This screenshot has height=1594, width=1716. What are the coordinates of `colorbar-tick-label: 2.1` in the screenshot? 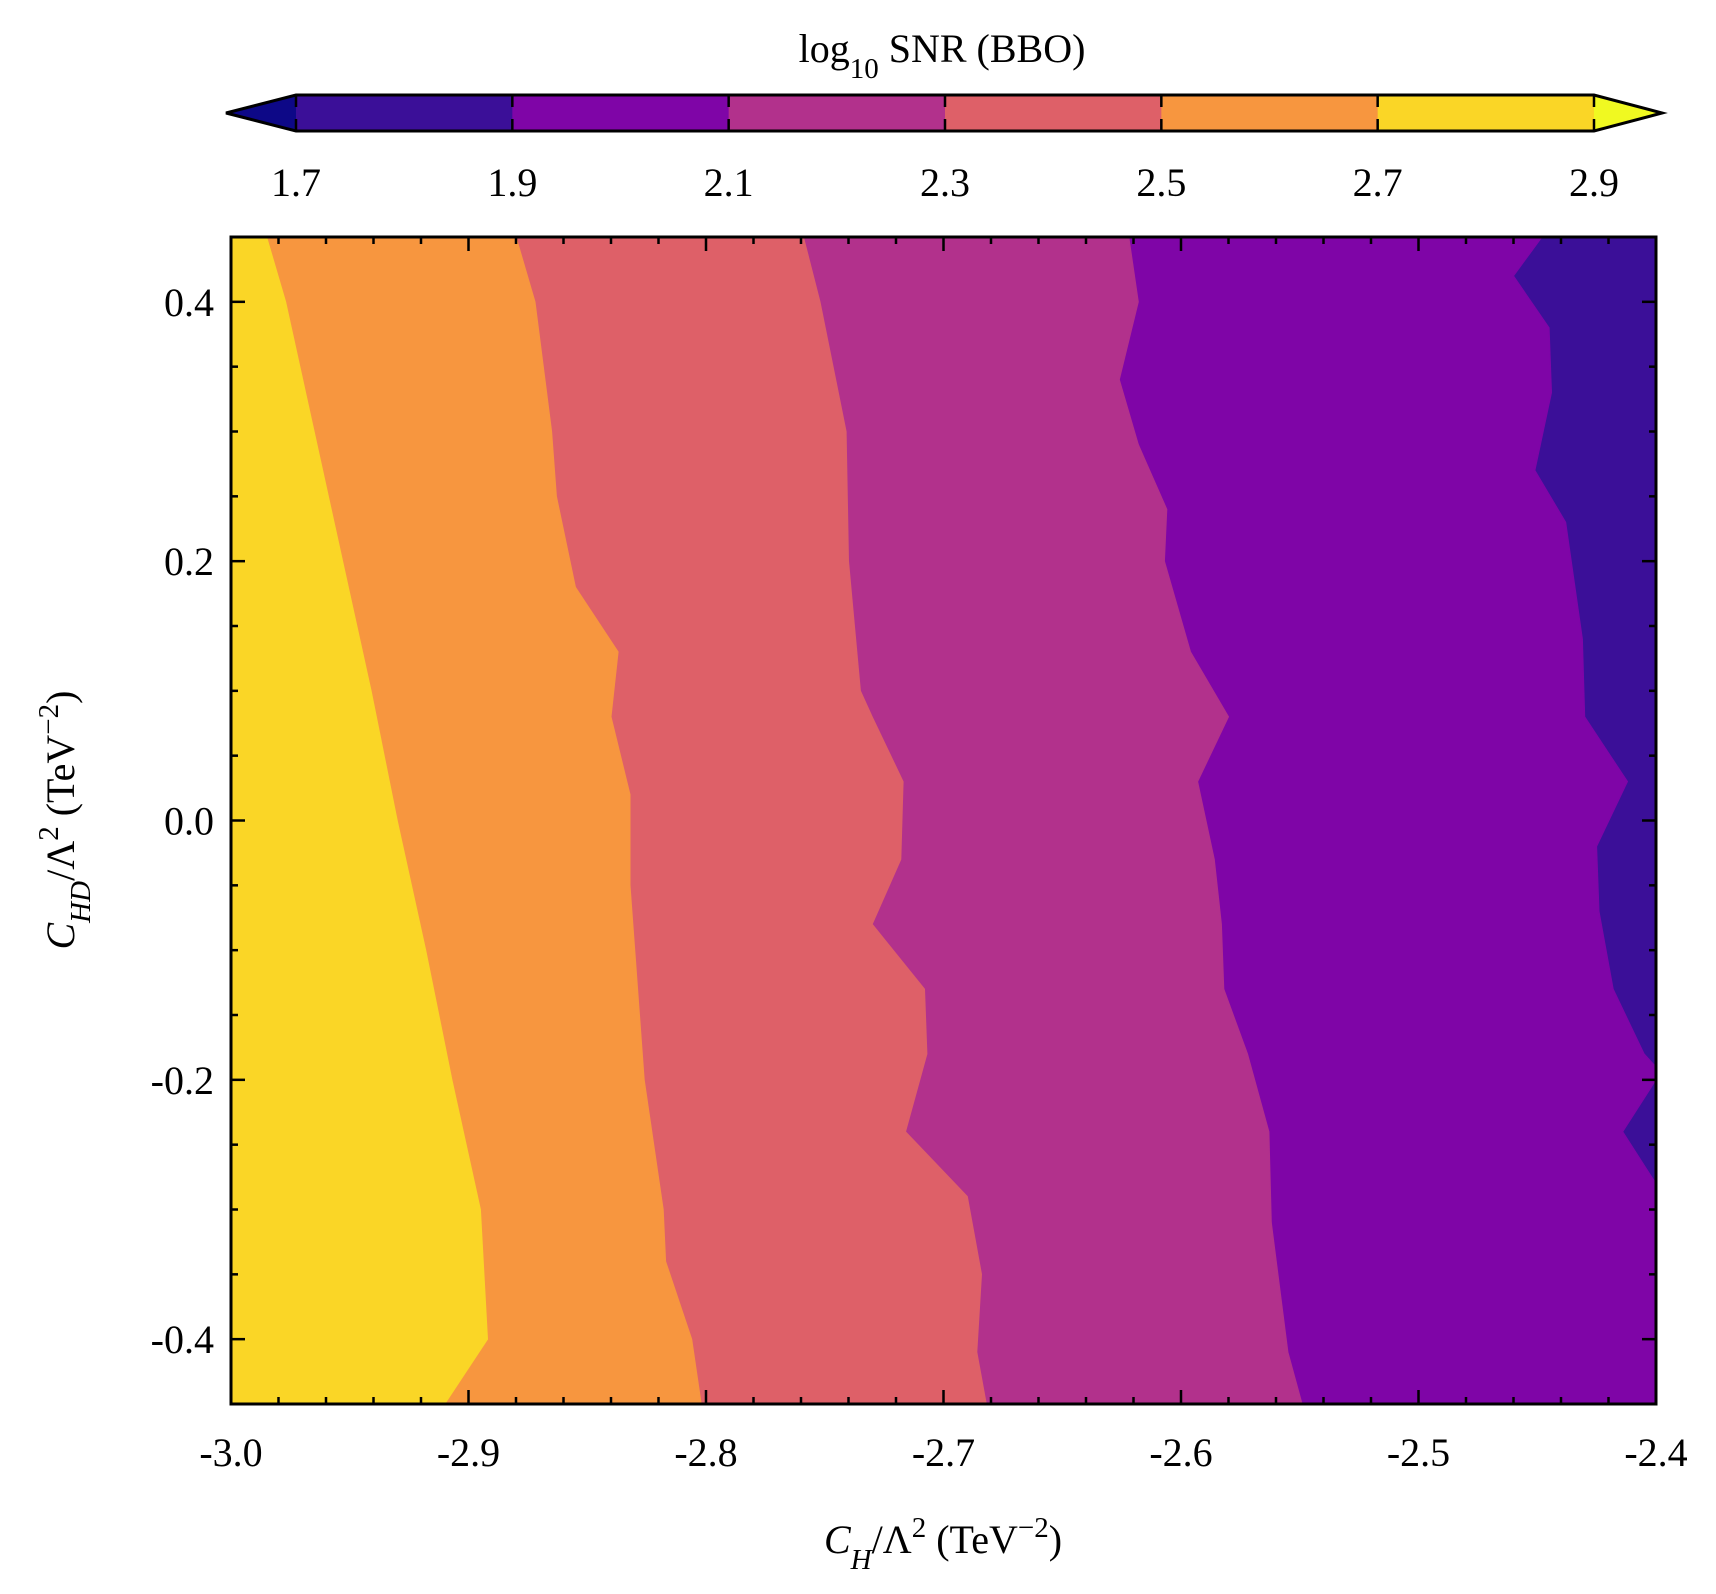 It's located at (729, 182).